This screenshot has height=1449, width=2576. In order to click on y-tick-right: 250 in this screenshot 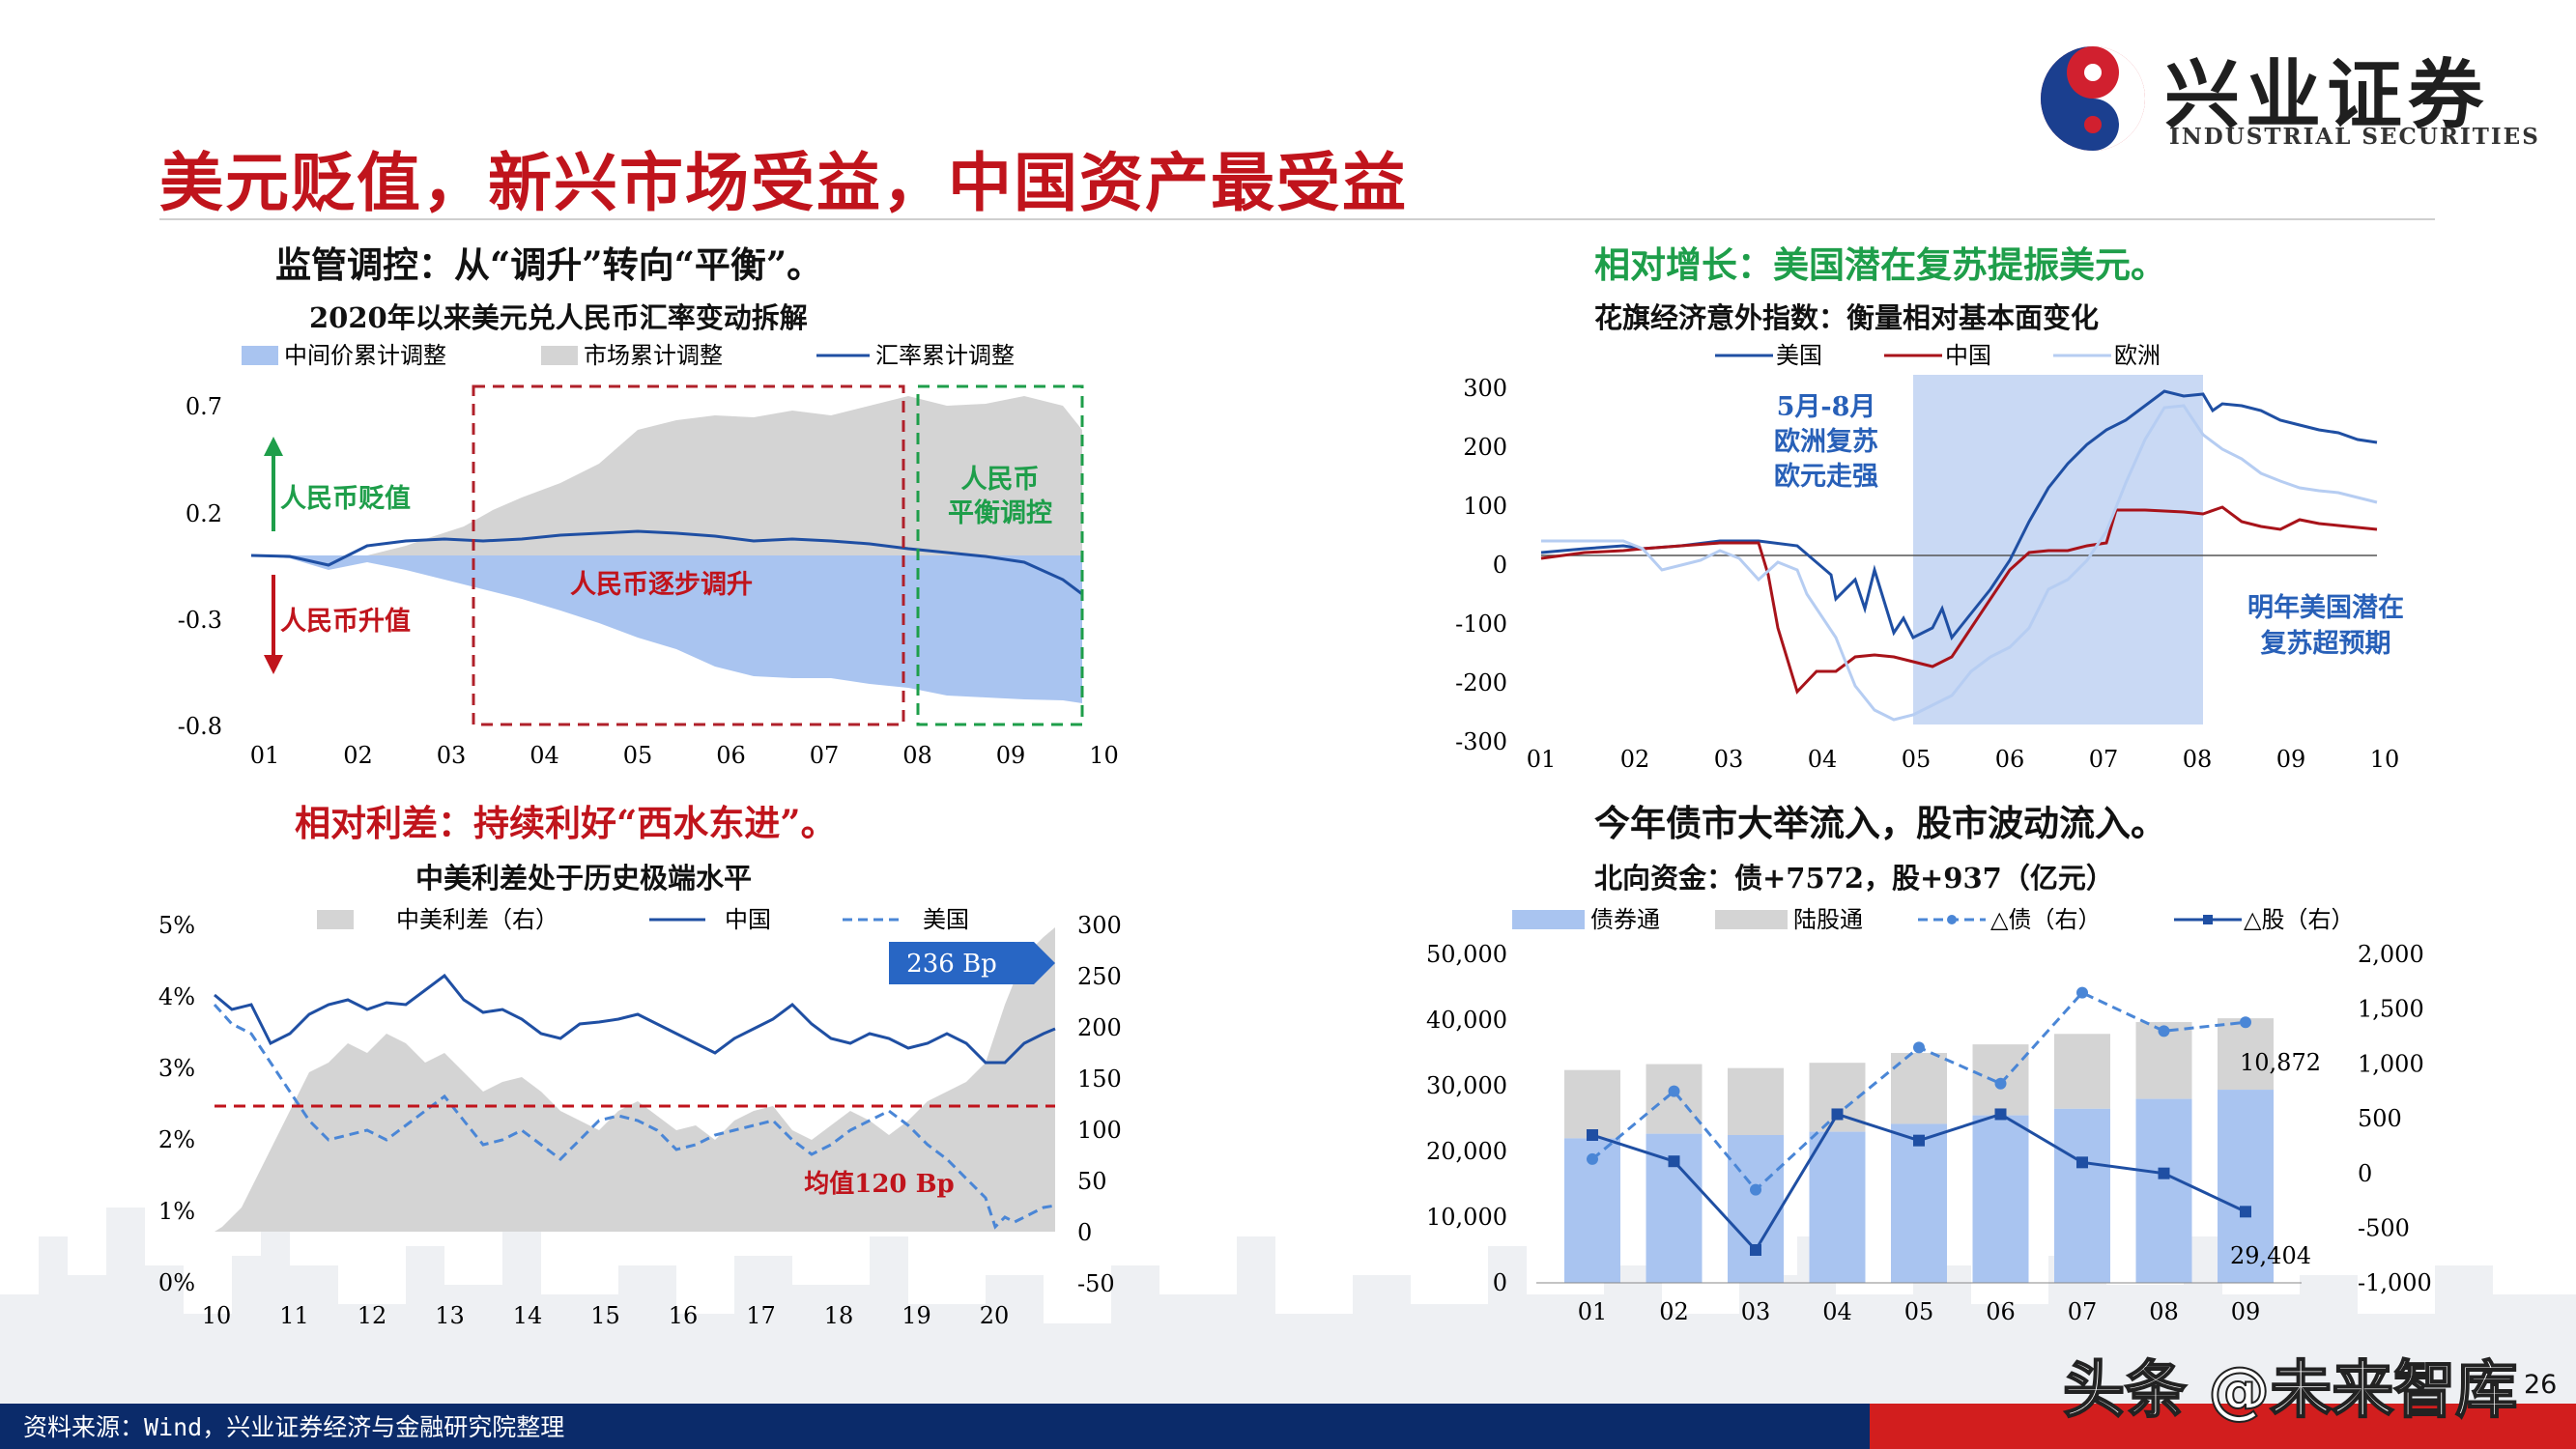, I will do `click(1100, 976)`.